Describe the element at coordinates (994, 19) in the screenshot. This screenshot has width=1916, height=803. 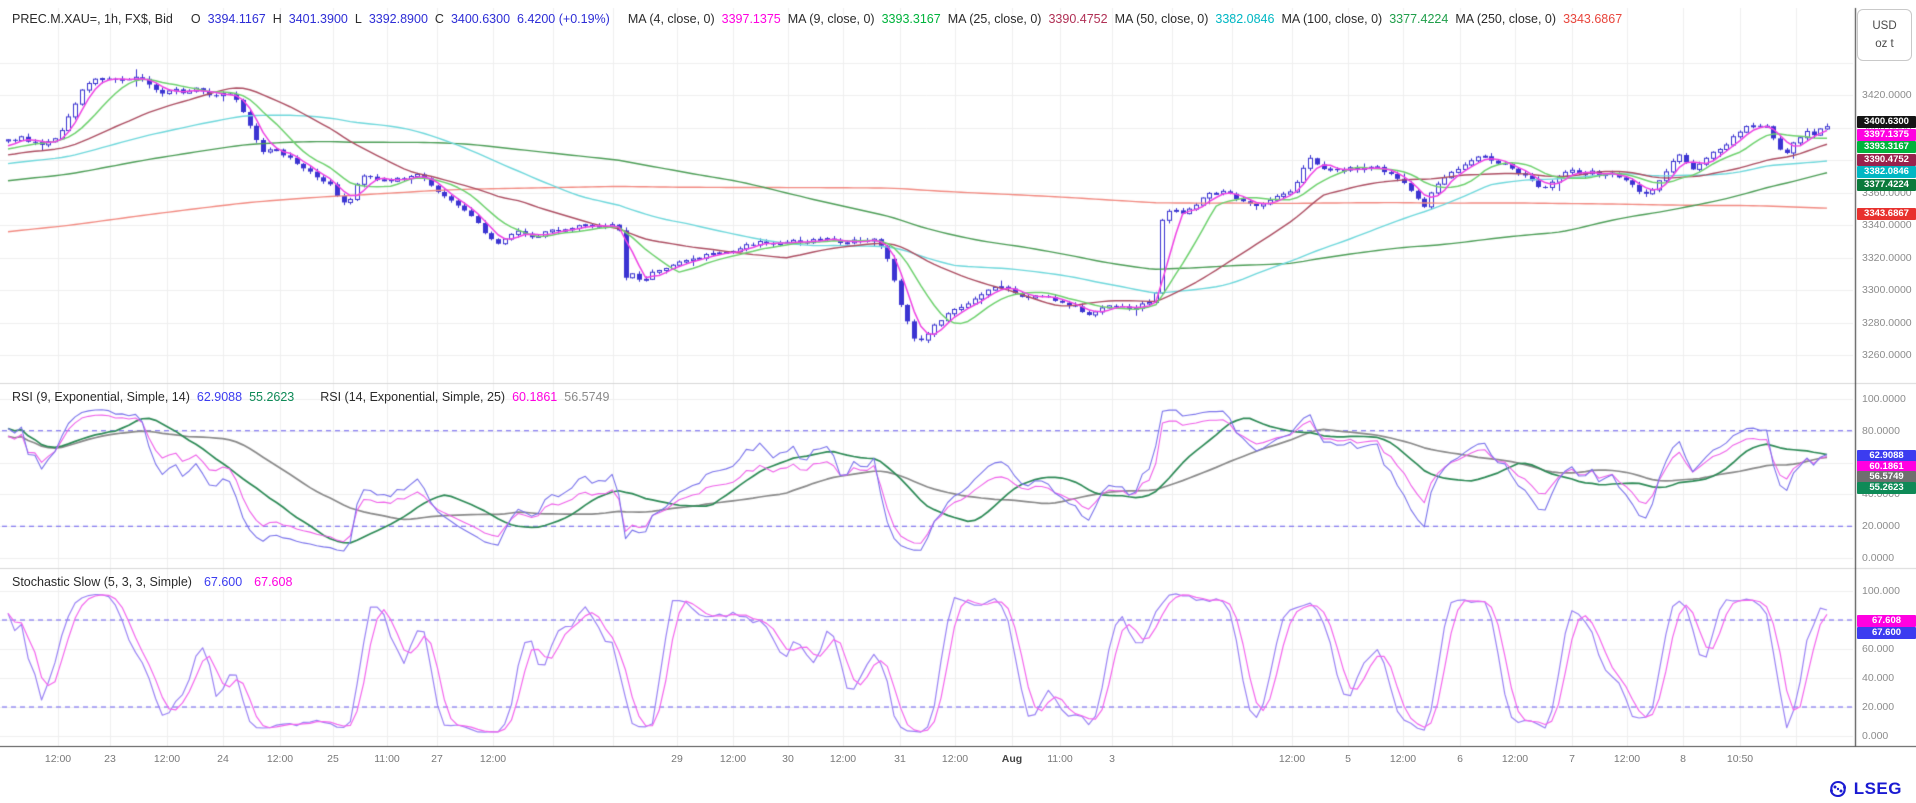
I see `ma25-label: MA (25, close, 0)` at that location.